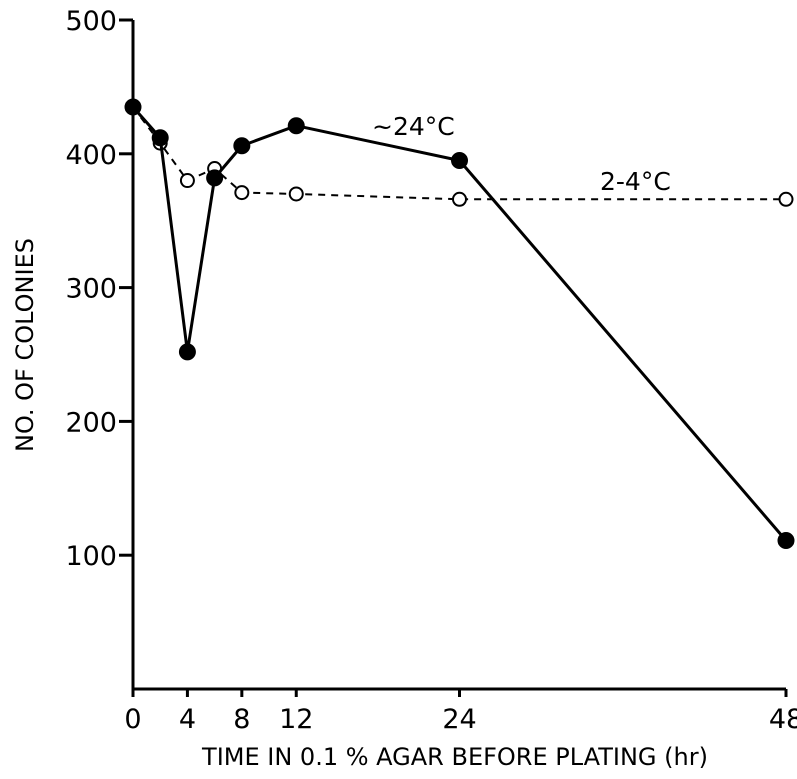 The width and height of the screenshot is (797, 779). I want to click on series-line-cold, so click(459, 153).